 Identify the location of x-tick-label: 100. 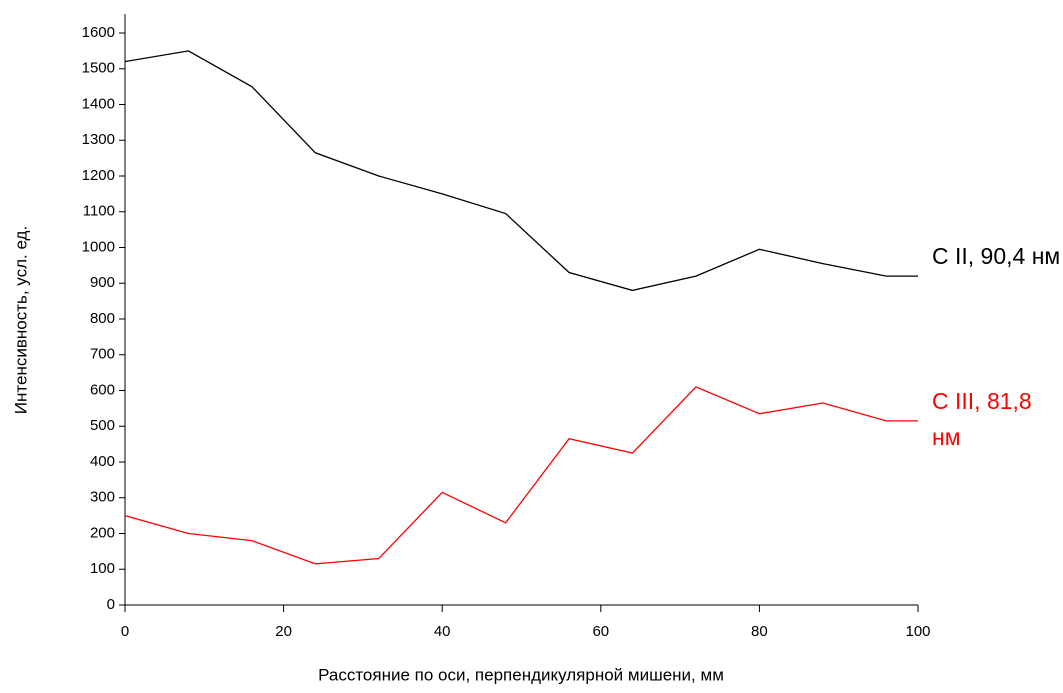
(917, 631).